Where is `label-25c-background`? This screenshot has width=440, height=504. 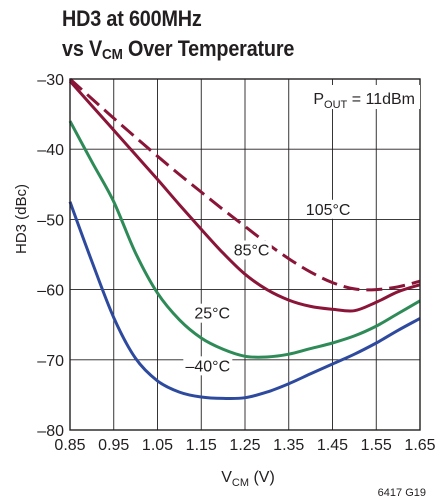 label-25c-background is located at coordinates (212, 313).